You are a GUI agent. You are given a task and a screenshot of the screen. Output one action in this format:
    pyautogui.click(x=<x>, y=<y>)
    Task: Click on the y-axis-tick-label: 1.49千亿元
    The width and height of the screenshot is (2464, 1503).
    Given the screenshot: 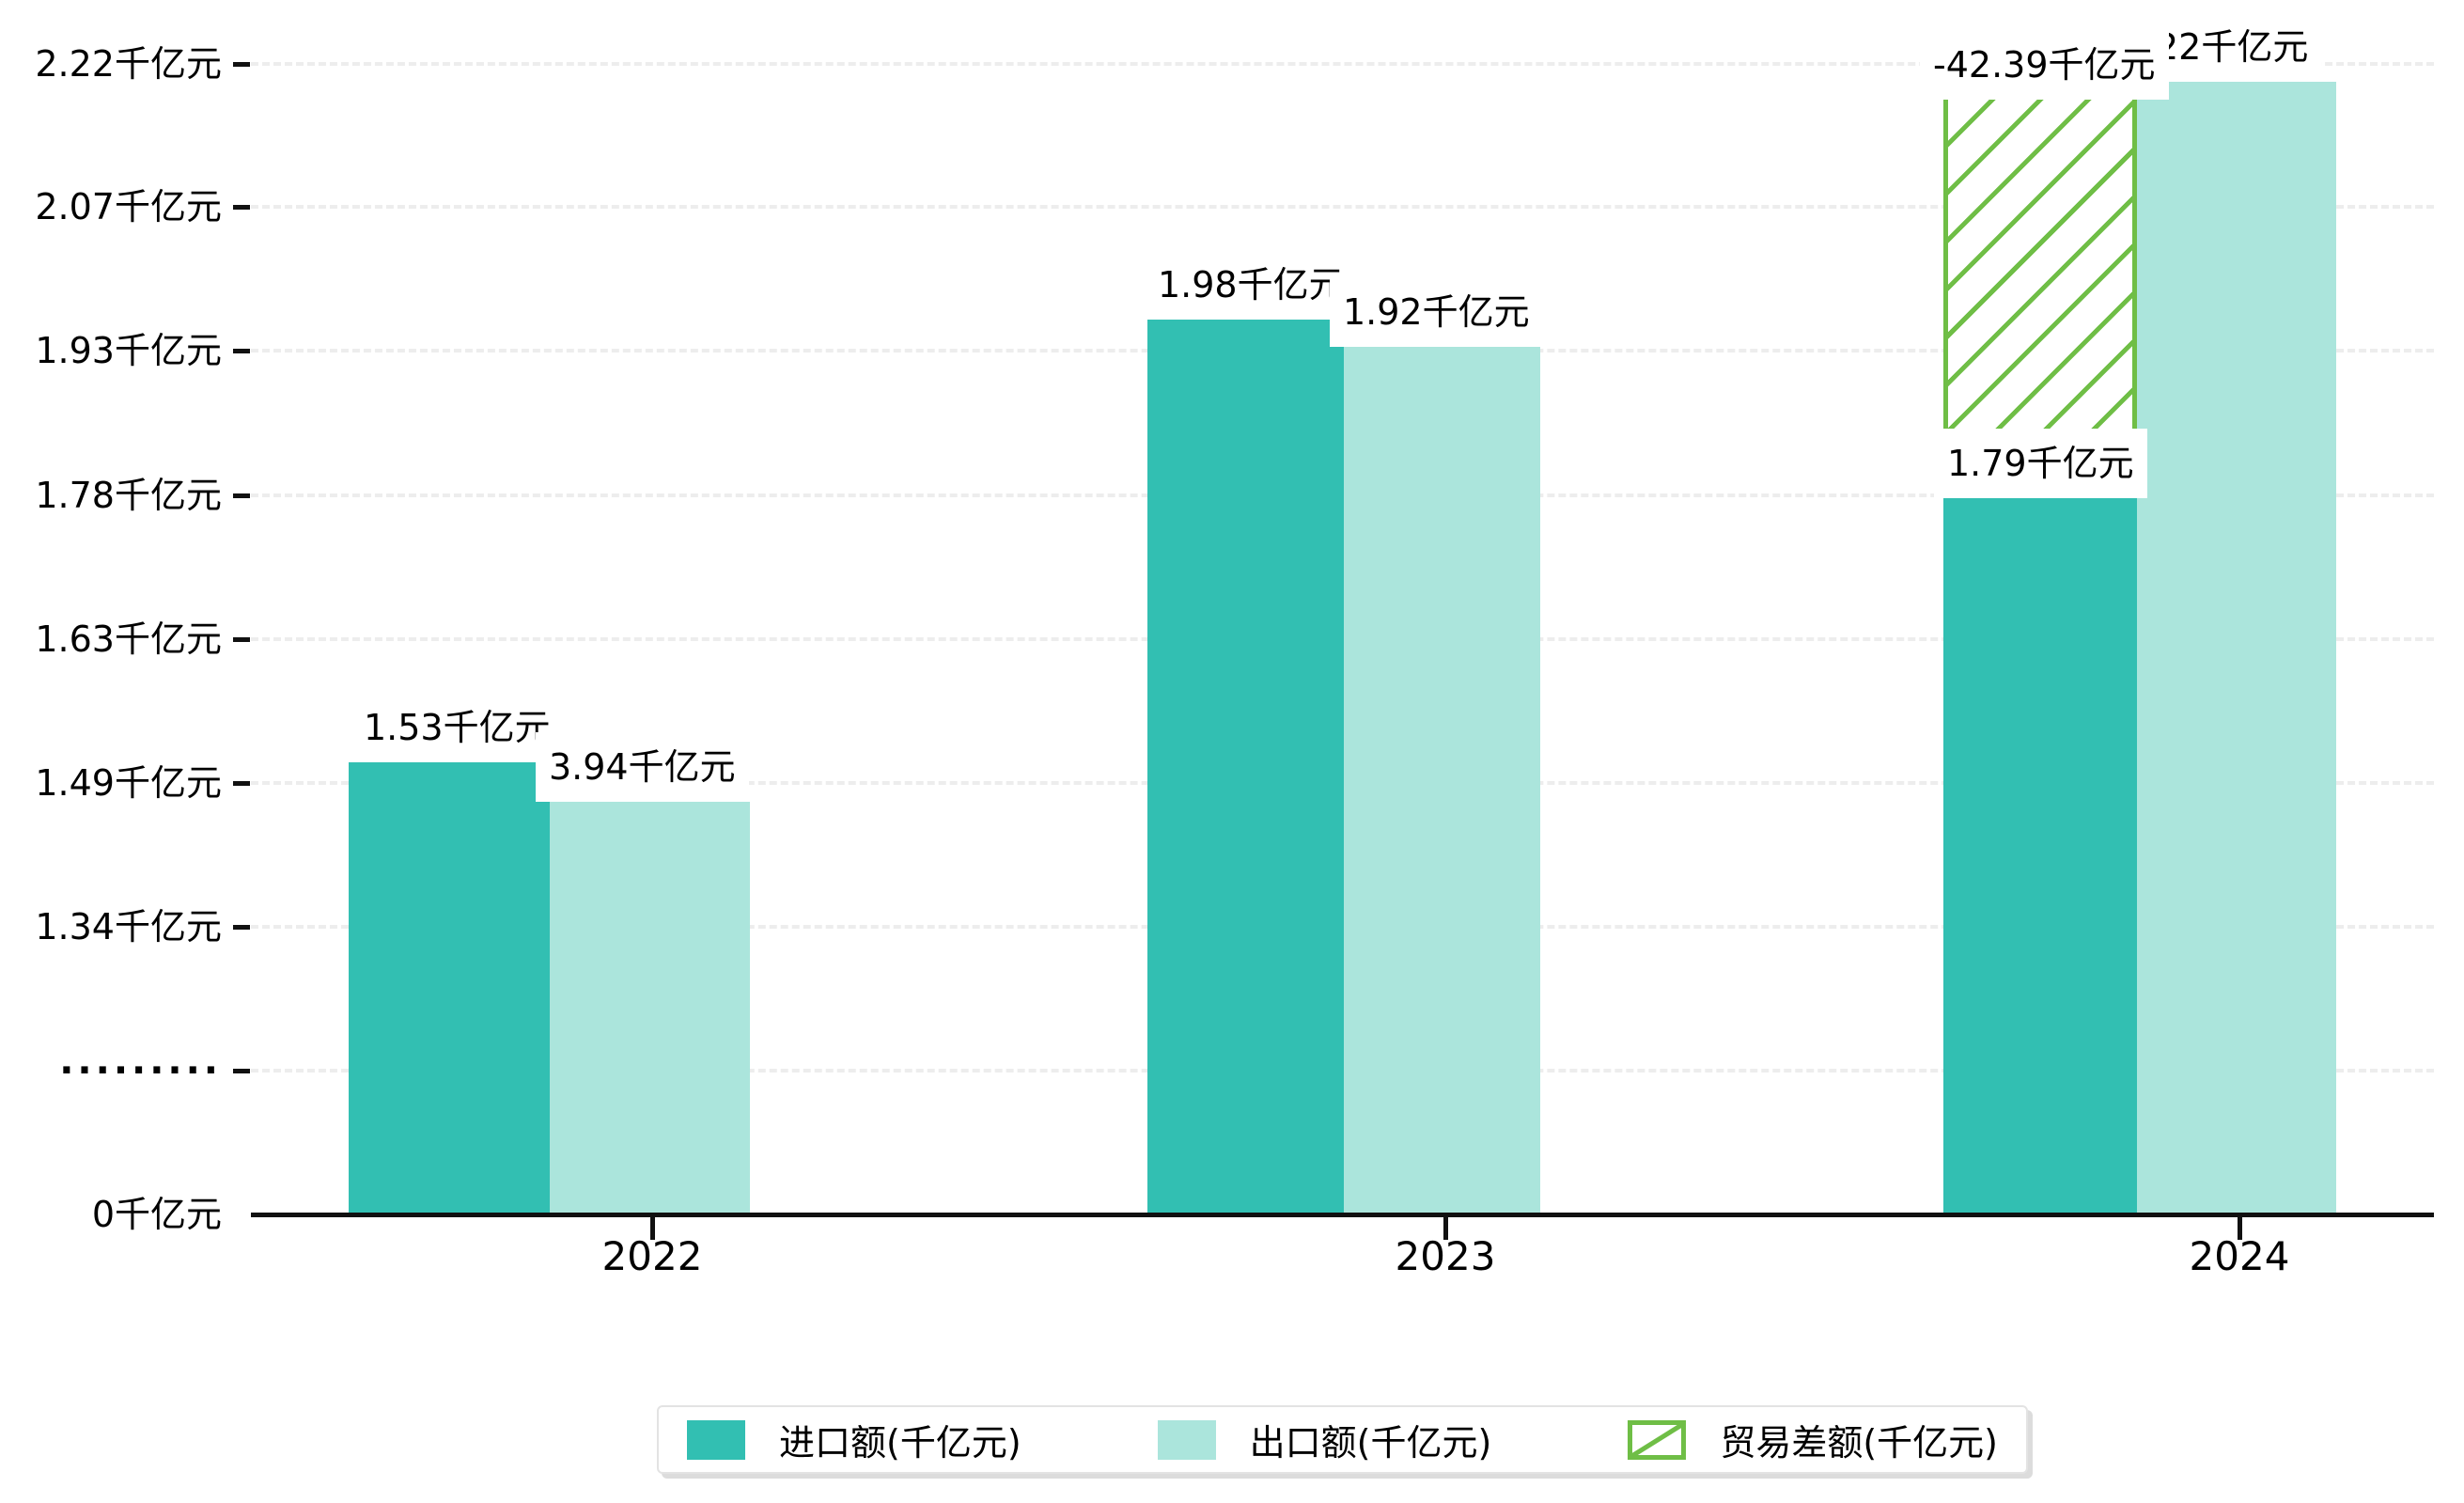 What is the action you would take?
    pyautogui.click(x=128, y=783)
    